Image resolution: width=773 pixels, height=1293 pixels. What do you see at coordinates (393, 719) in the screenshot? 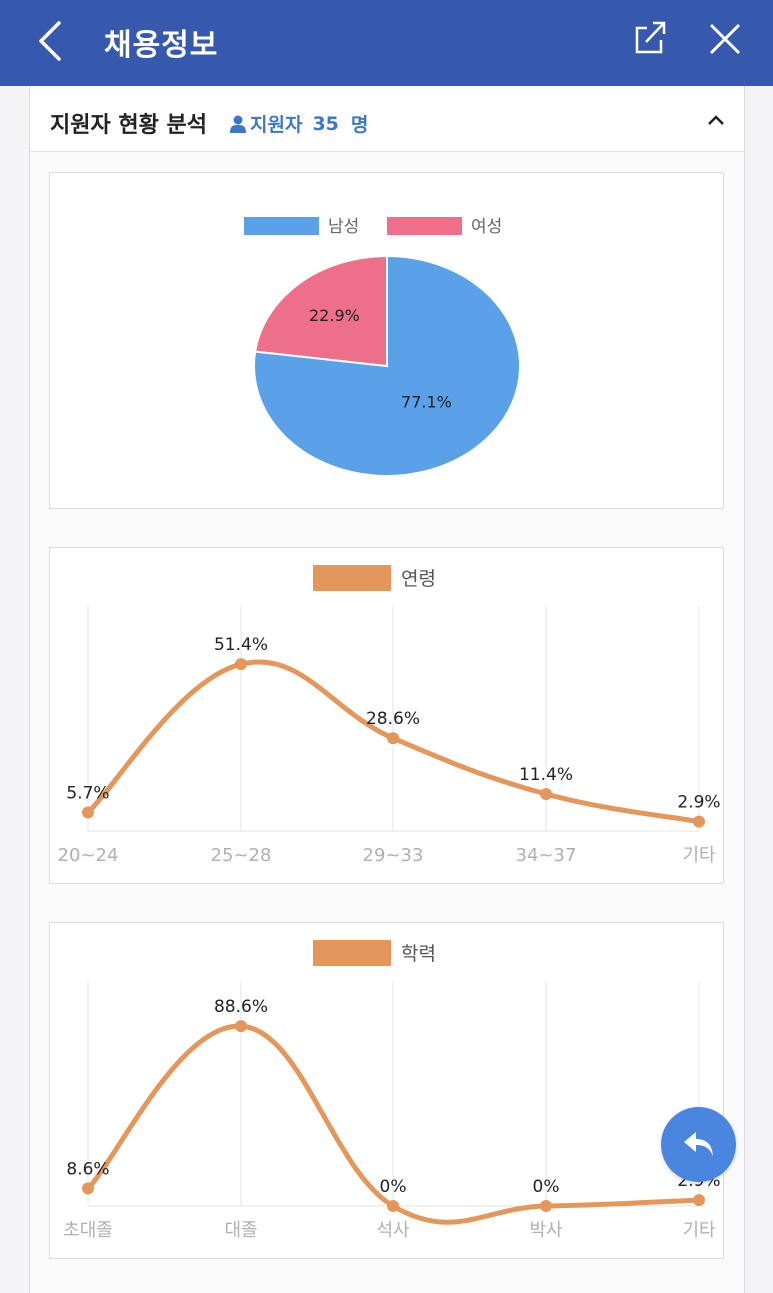
I see `data-label-2: 28.6%` at bounding box center [393, 719].